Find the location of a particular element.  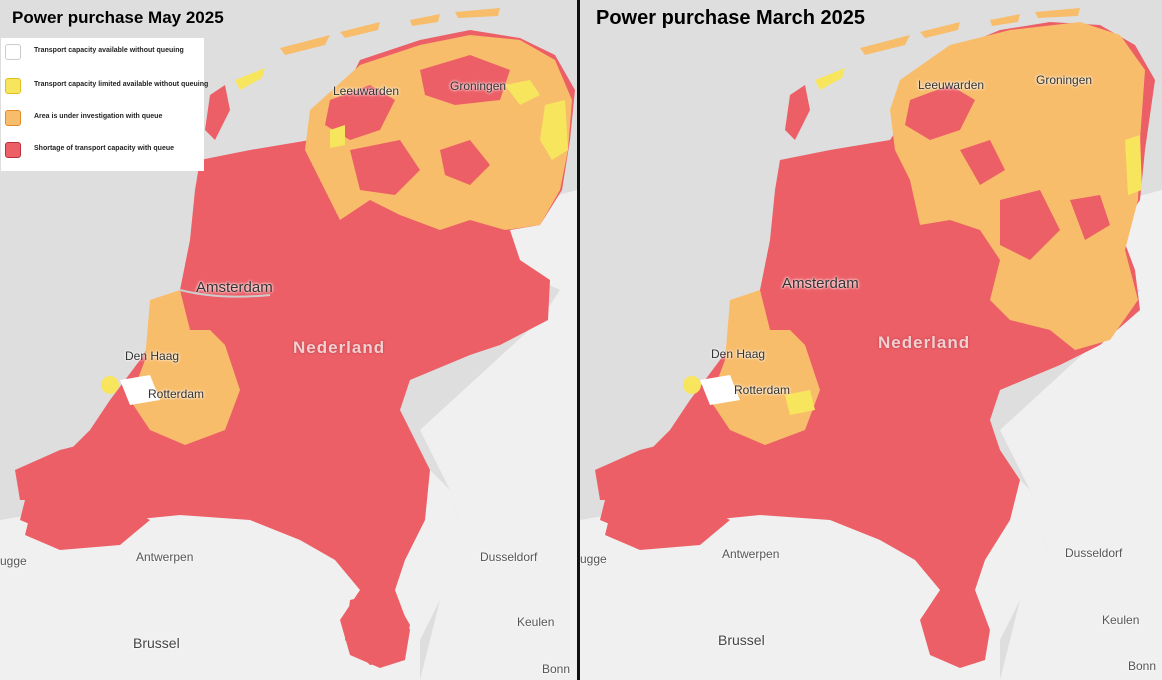

place-label-brussel-r: Brussel is located at coordinates (741, 640).